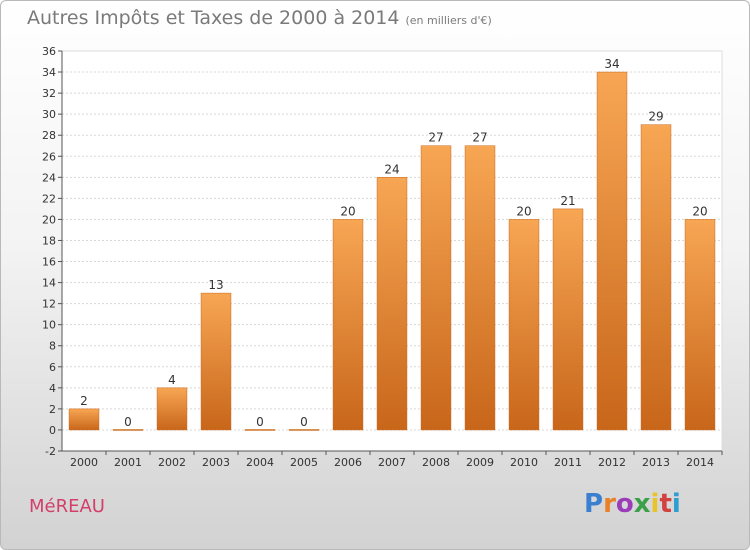 The image size is (750, 550). Describe the element at coordinates (260, 462) in the screenshot. I see `x-tick-label: 2004` at that location.